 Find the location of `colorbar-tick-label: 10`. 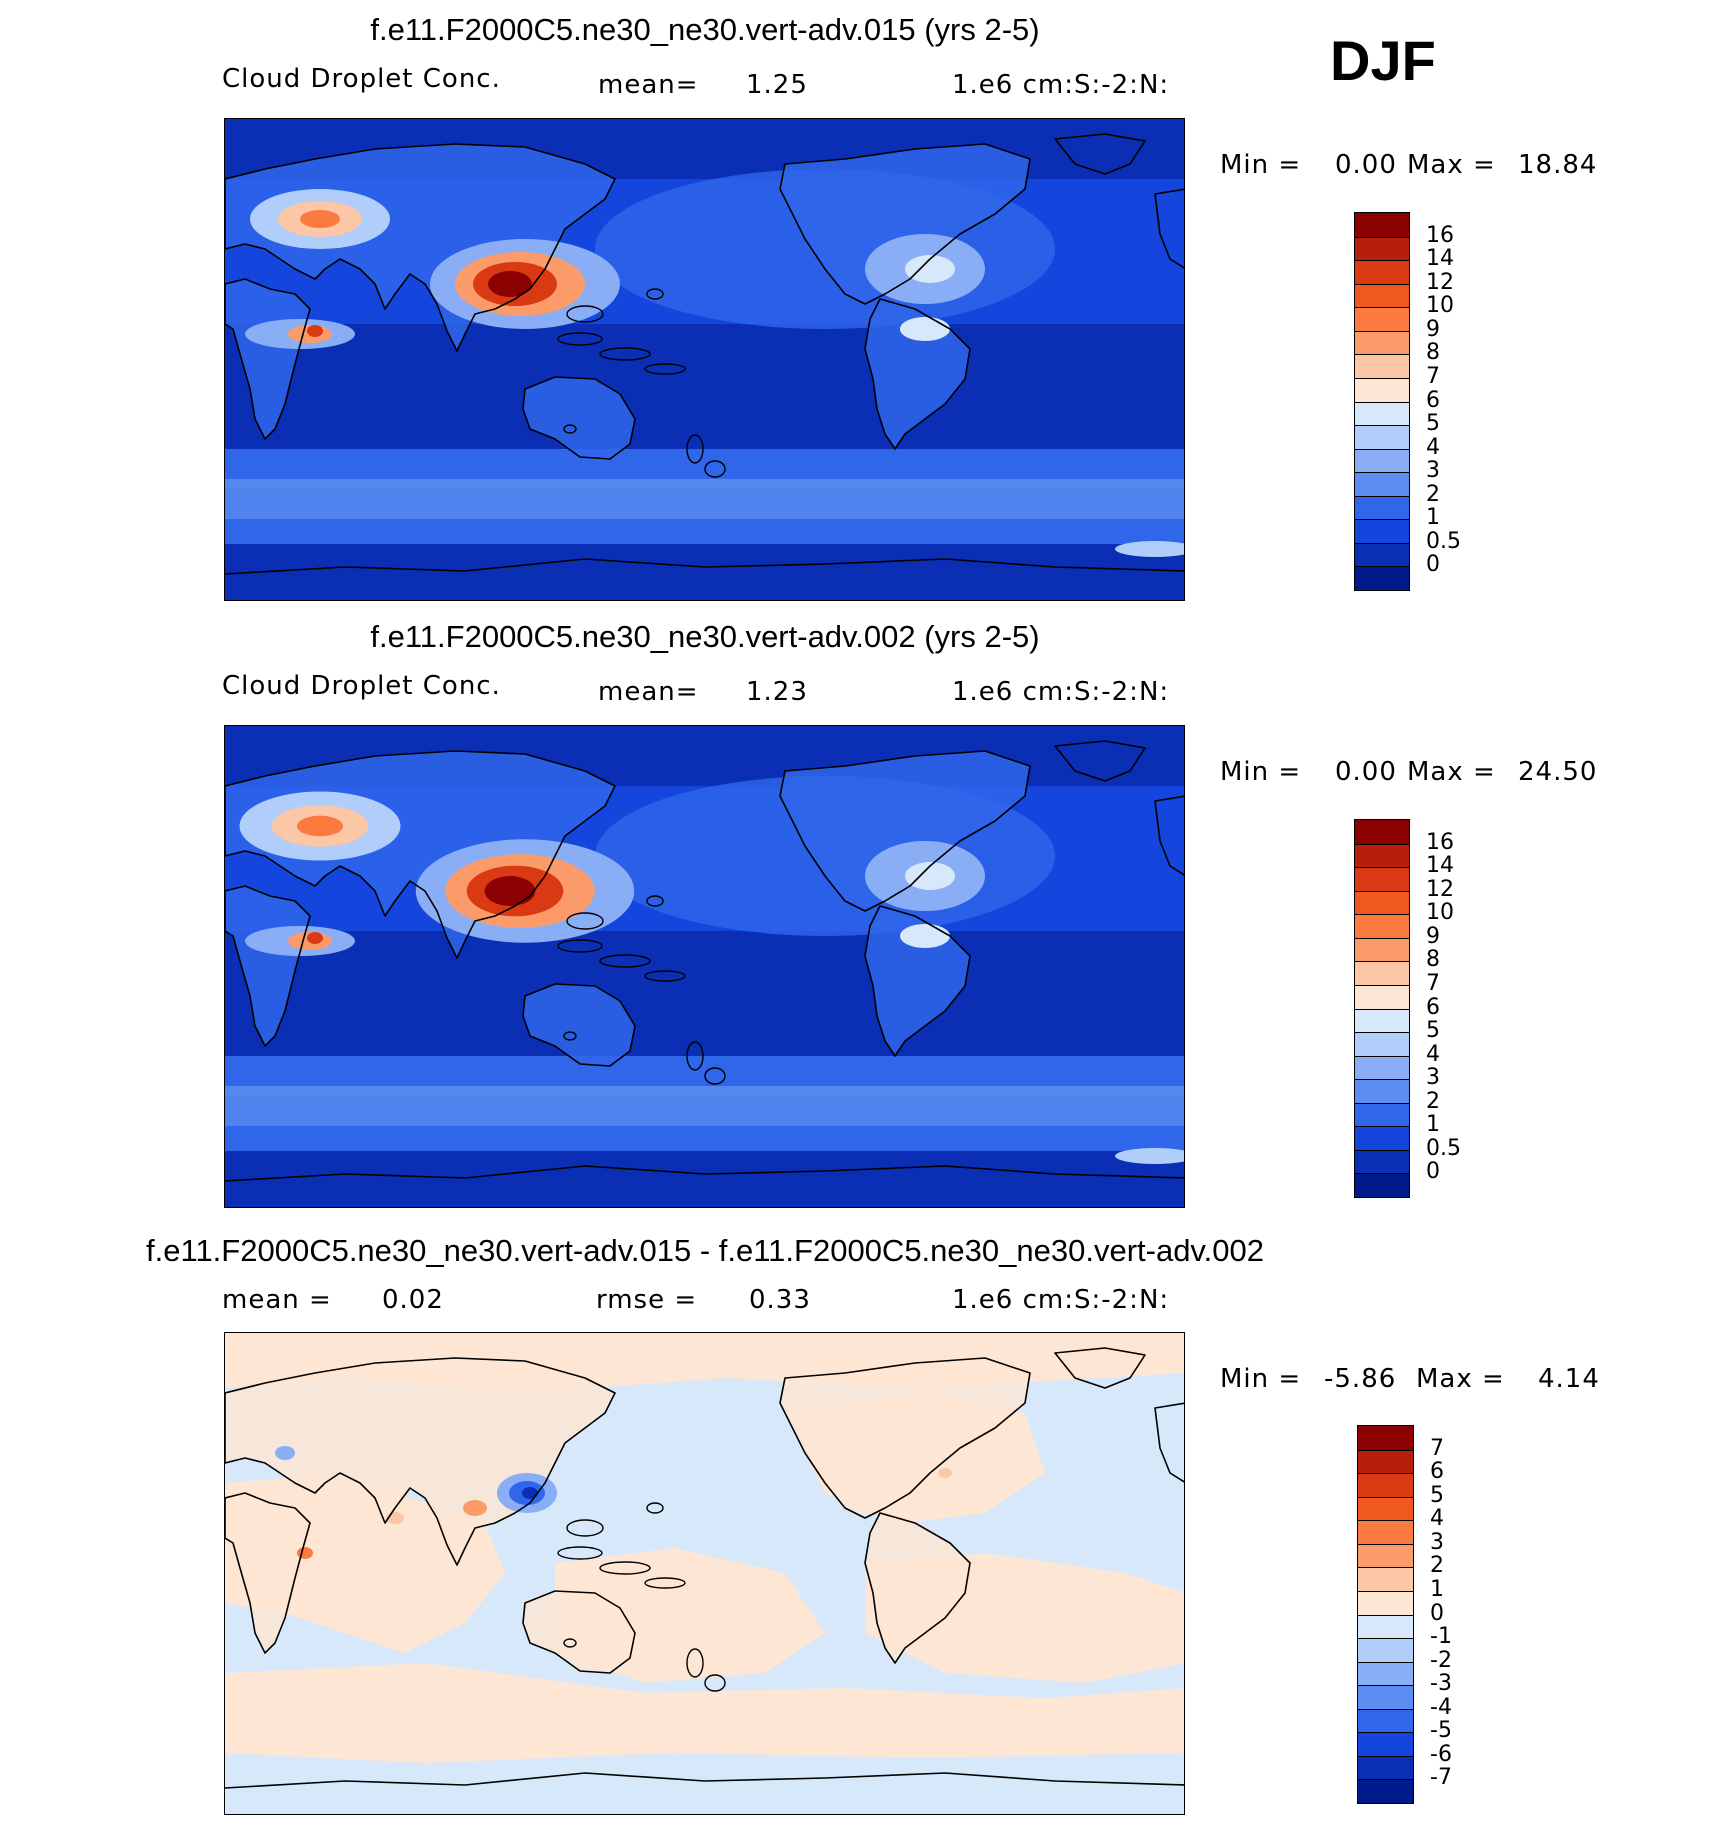

colorbar-tick-label: 10 is located at coordinates (1440, 913).